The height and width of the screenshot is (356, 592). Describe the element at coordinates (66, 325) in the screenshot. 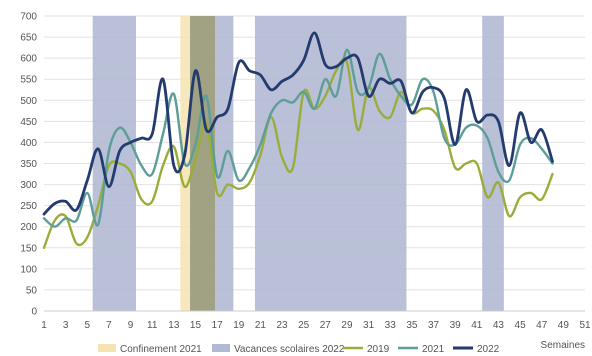

I see `x-tick-label: 3` at that location.